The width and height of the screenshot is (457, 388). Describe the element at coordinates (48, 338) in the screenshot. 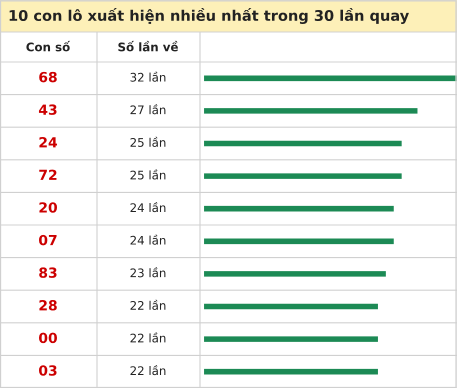

I see `y-tick-label: 00` at that location.